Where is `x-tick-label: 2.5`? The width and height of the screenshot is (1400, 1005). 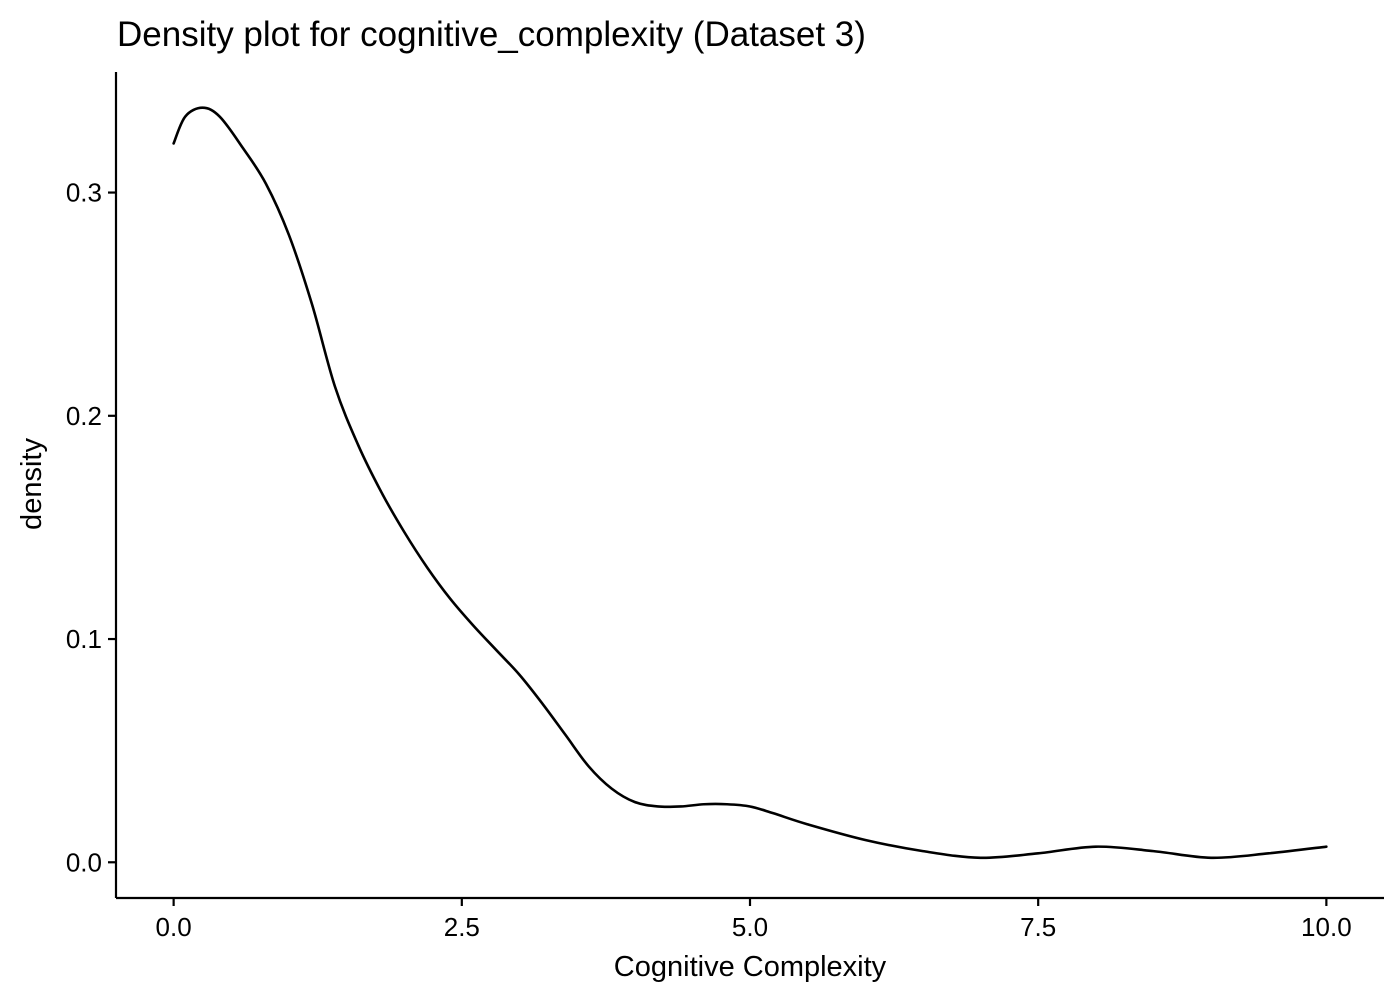
x-tick-label: 2.5 is located at coordinates (462, 927).